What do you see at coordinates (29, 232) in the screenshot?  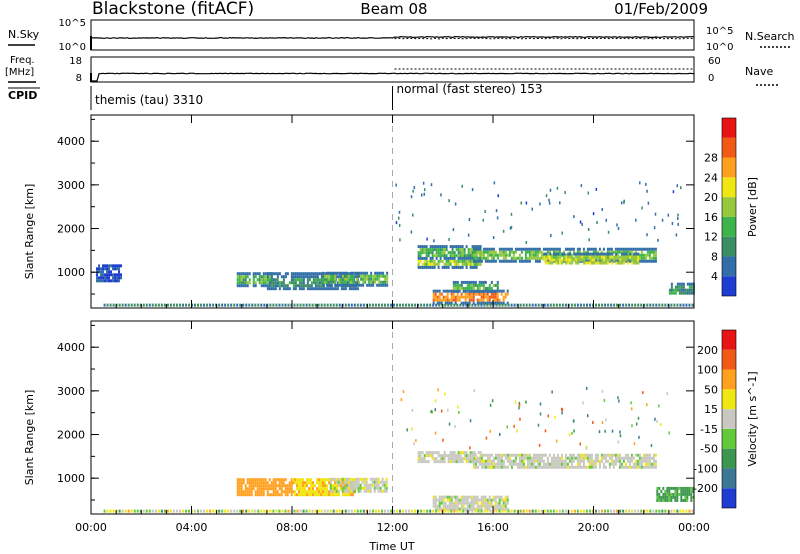 I see `y-axis-label: Slant Range [km]` at bounding box center [29, 232].